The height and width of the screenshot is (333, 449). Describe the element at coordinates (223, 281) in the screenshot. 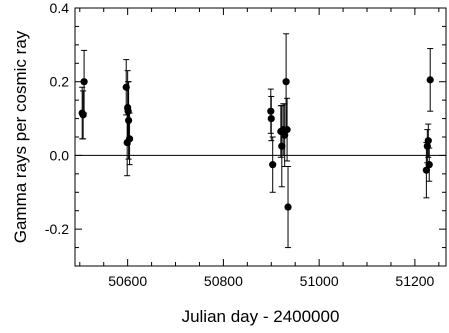

I see `x-tick-label: 50800` at that location.